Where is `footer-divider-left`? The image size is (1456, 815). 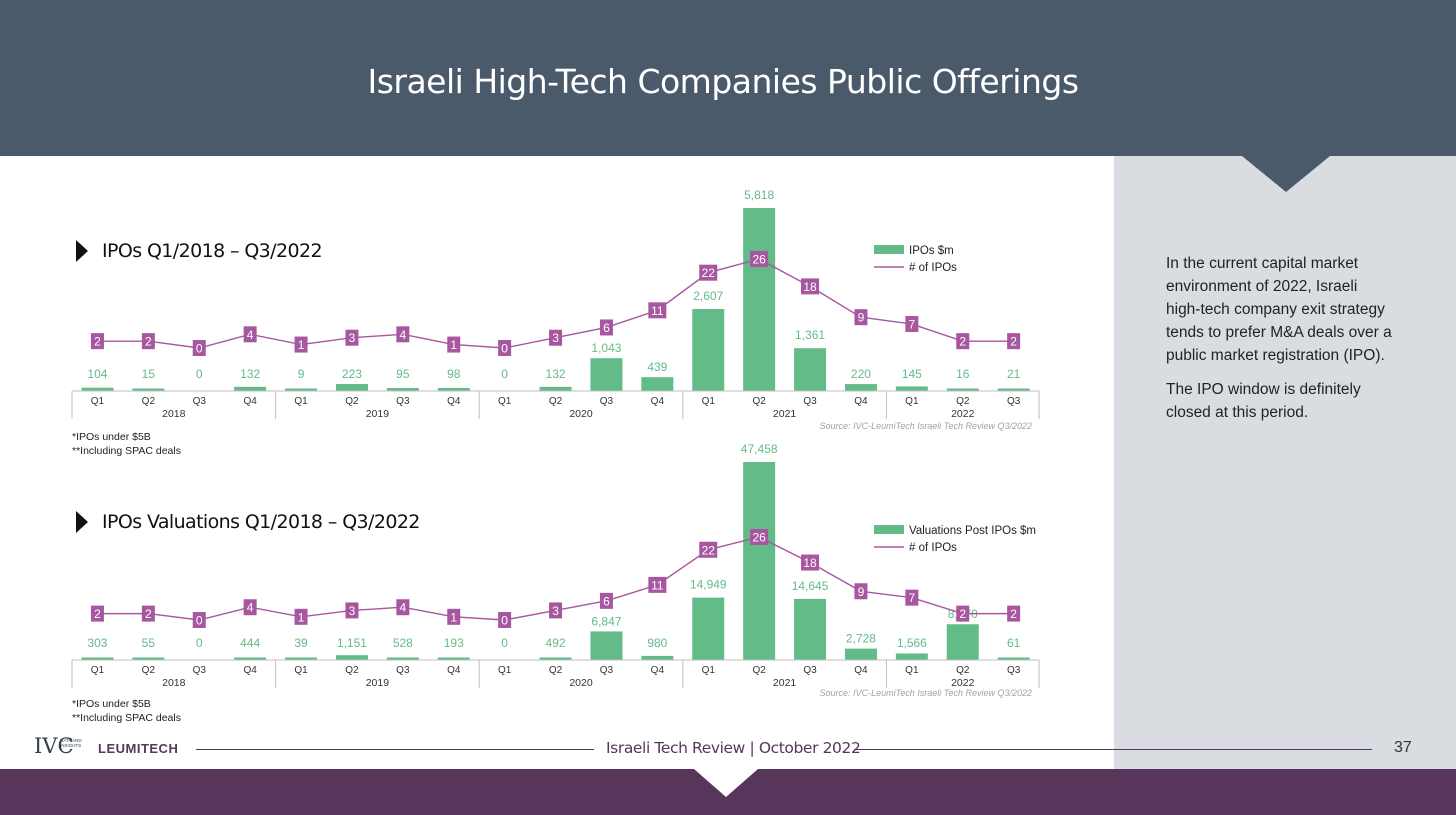 footer-divider-left is located at coordinates (395, 749).